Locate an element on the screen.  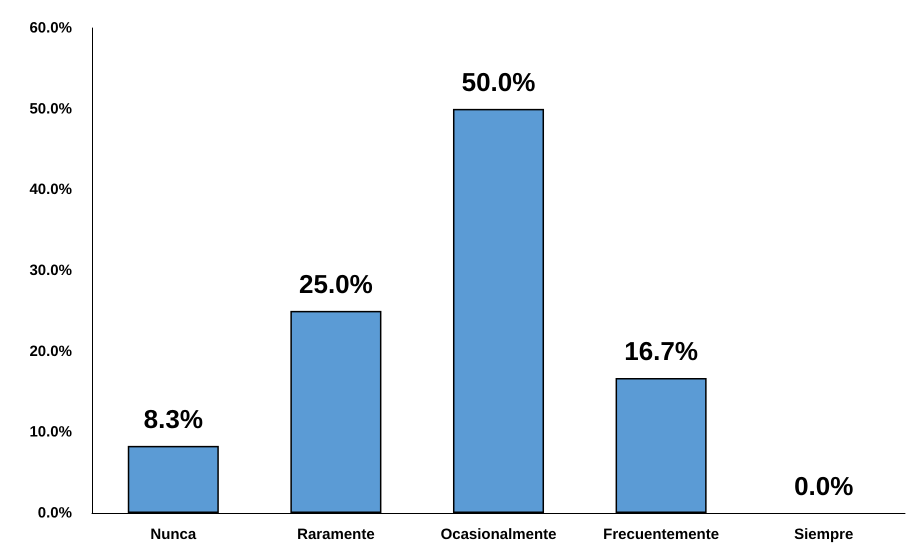
data-label: 50.0% is located at coordinates (499, 81).